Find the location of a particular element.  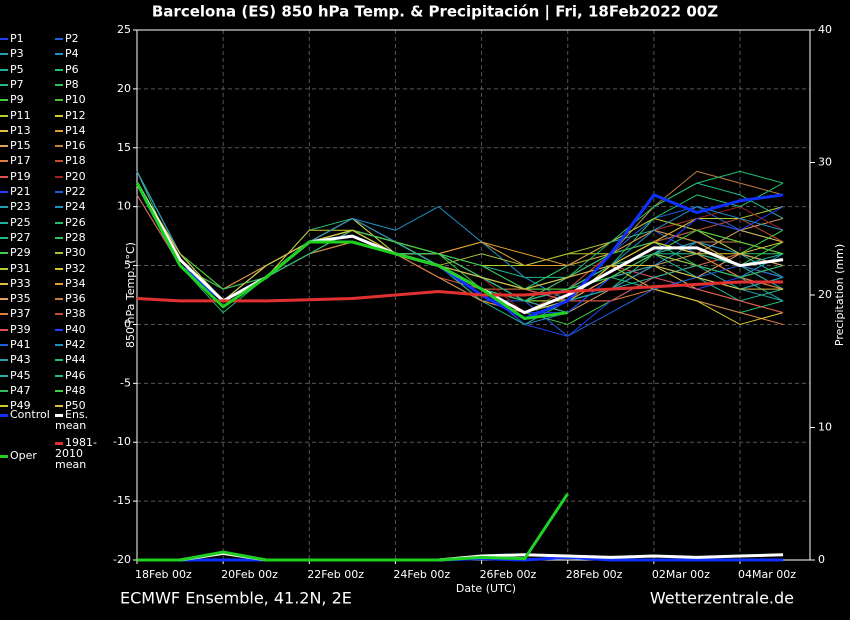

legend-label: P31 is located at coordinates (20, 268).